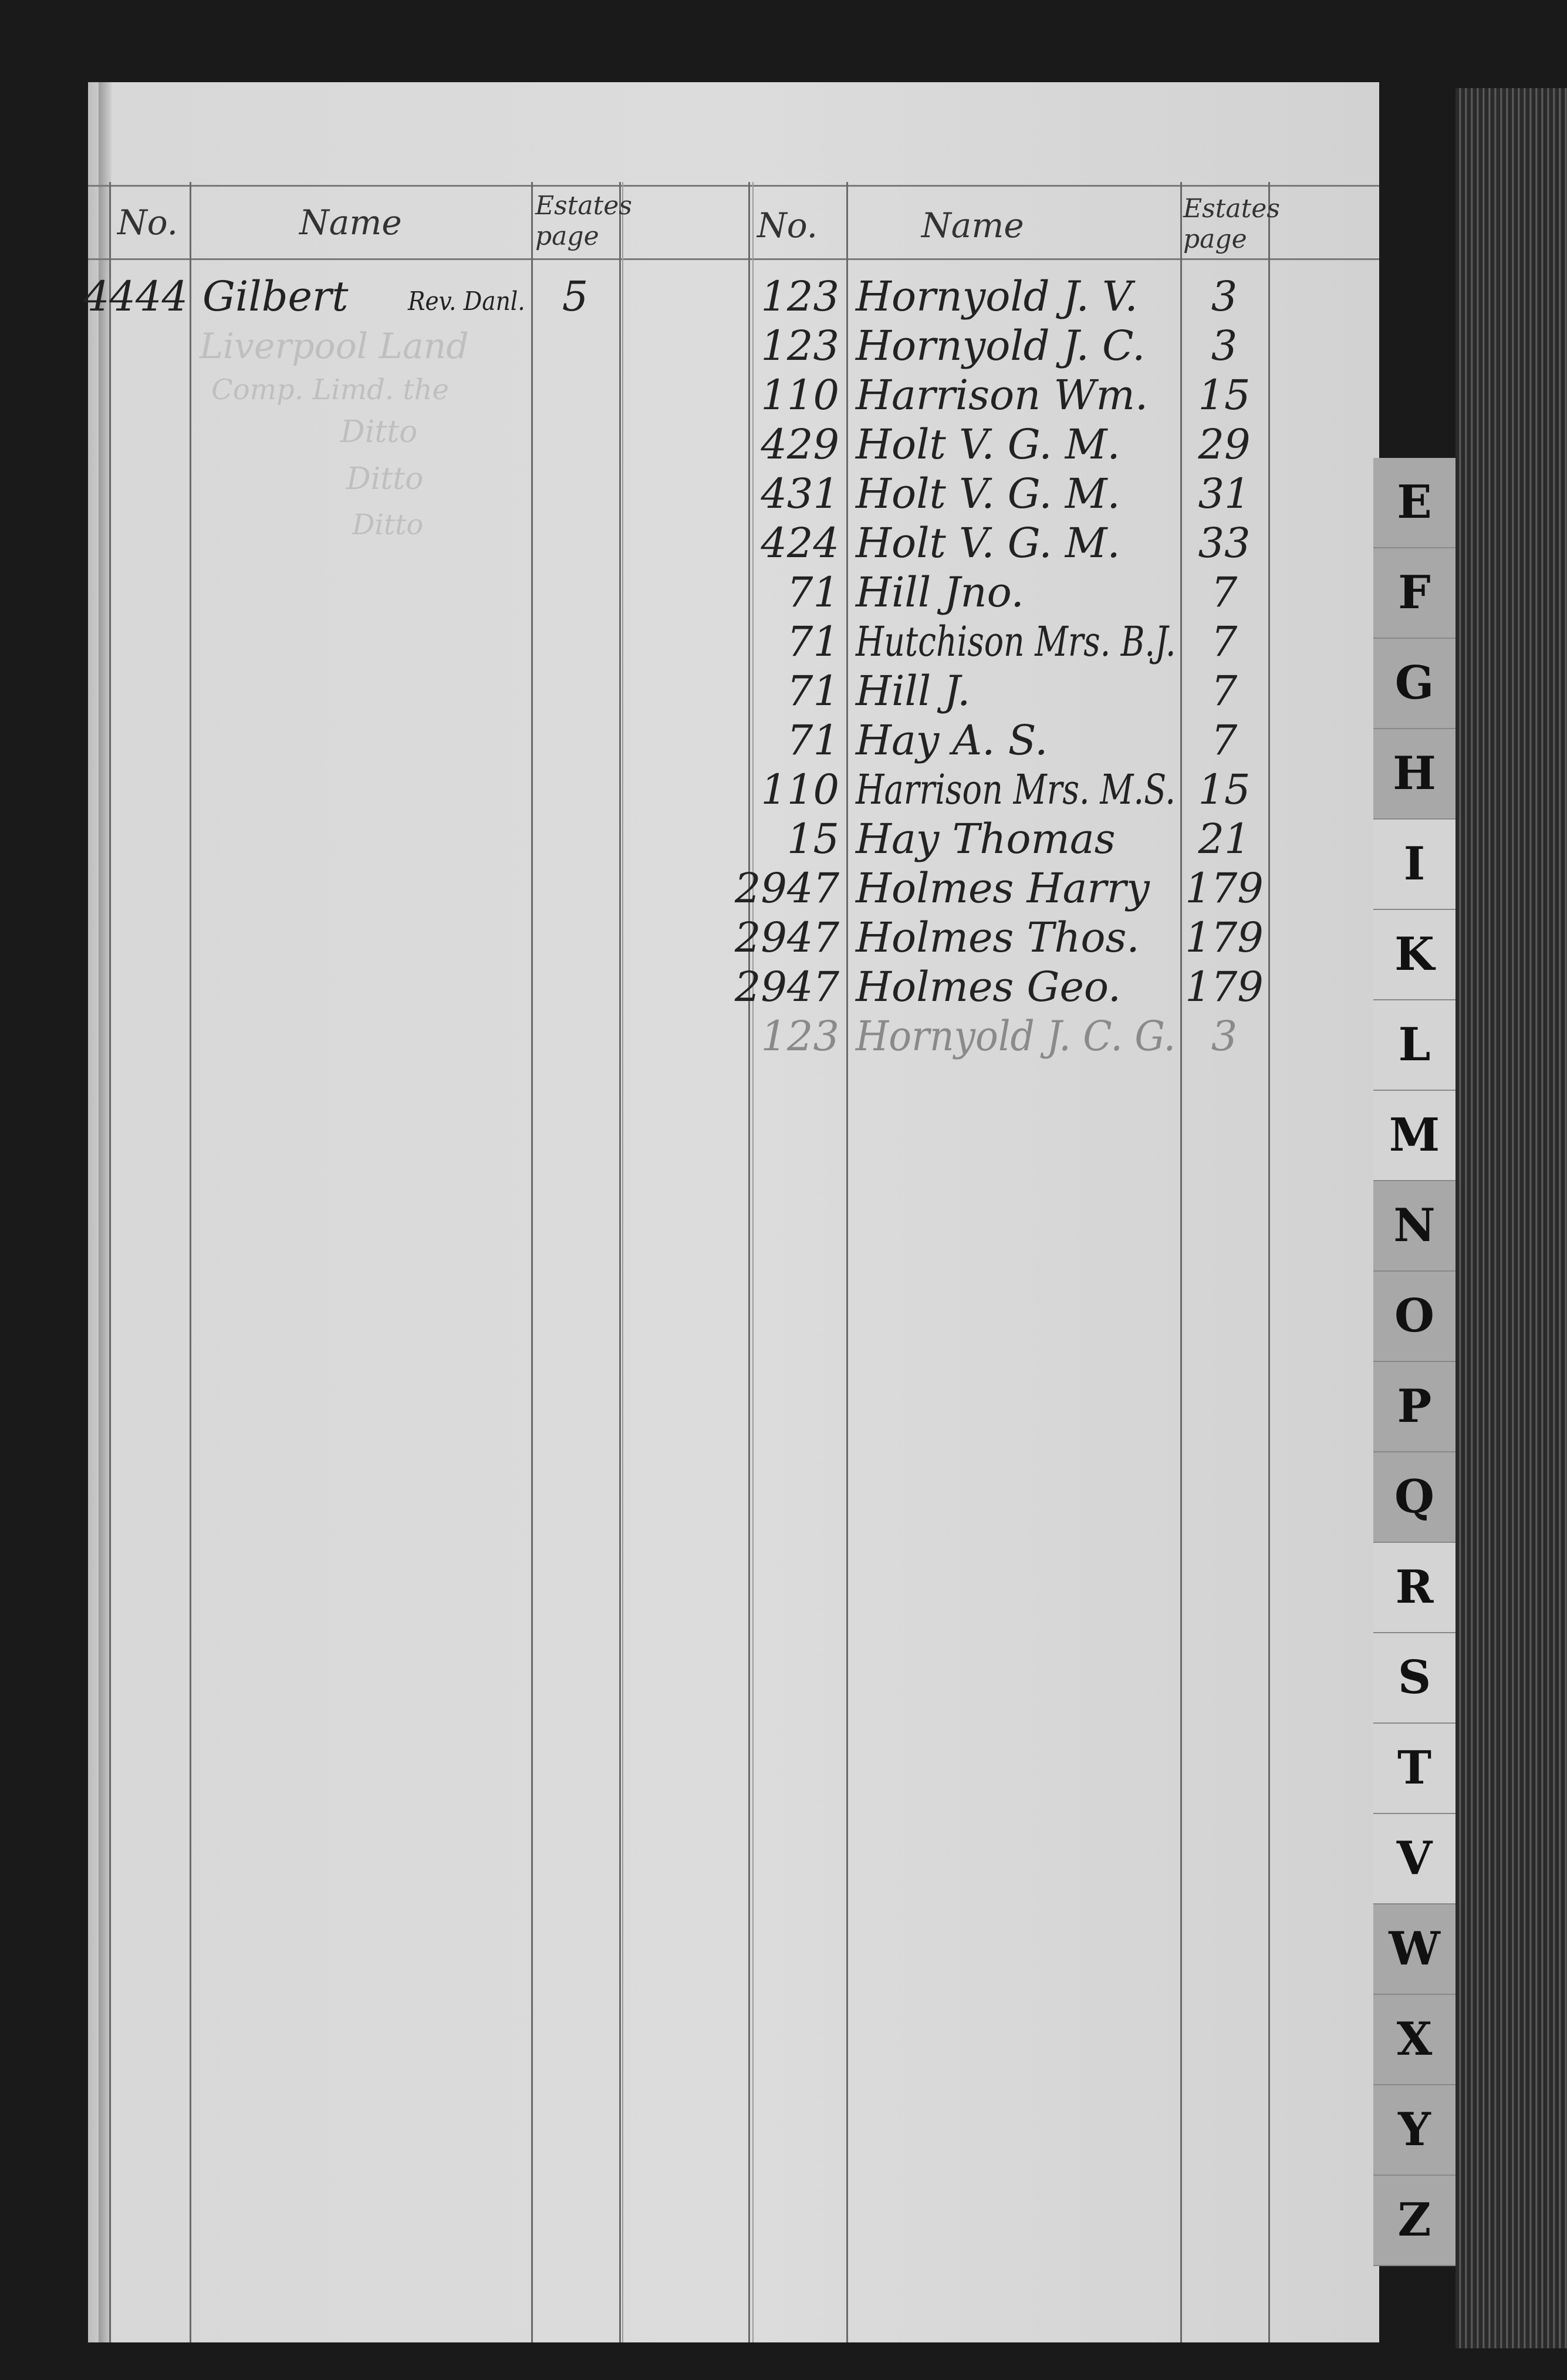 The image size is (1567, 2380). Describe the element at coordinates (998, 937) in the screenshot. I see `entry-name: Holmes Thos.` at that location.